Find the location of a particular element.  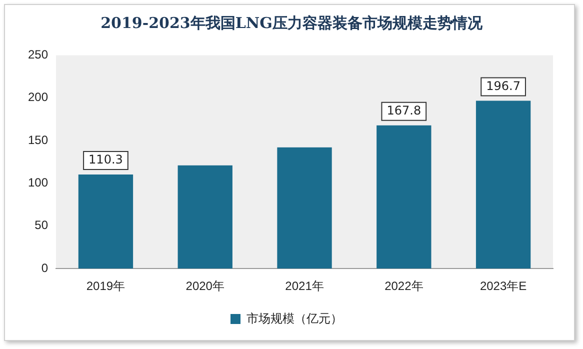

data-label: 196.7 is located at coordinates (503, 85).